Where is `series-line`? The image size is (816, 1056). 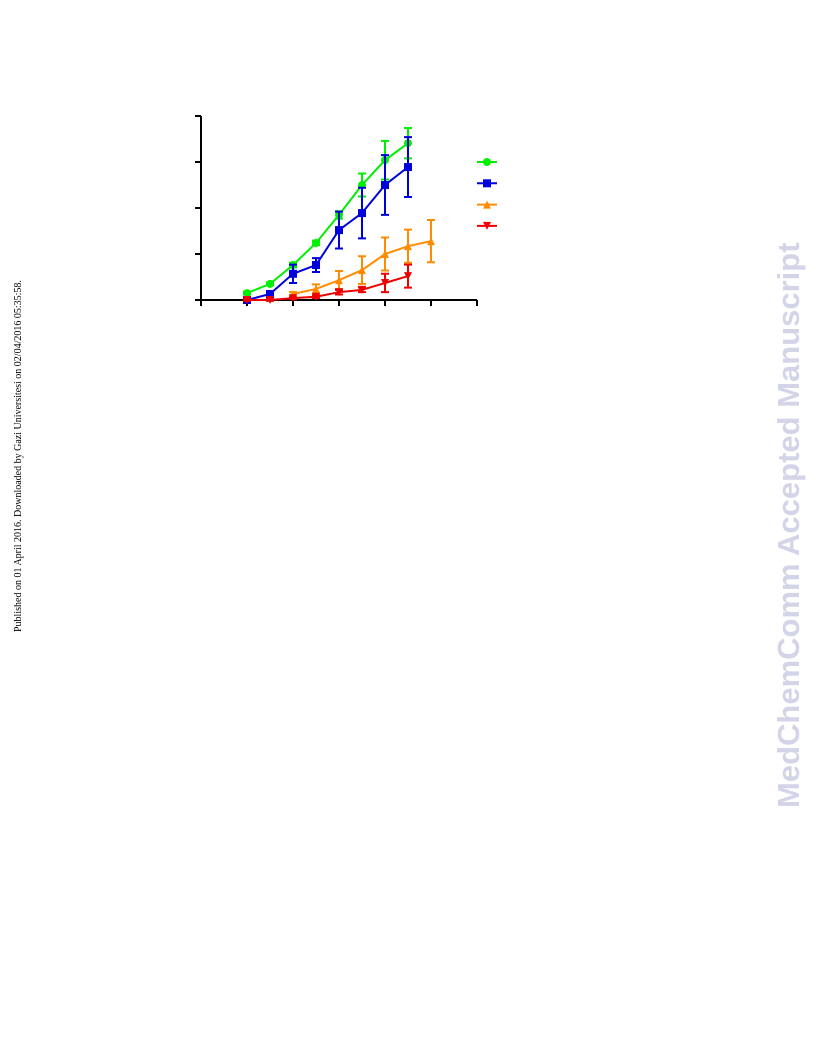
series-line is located at coordinates (327, 218).